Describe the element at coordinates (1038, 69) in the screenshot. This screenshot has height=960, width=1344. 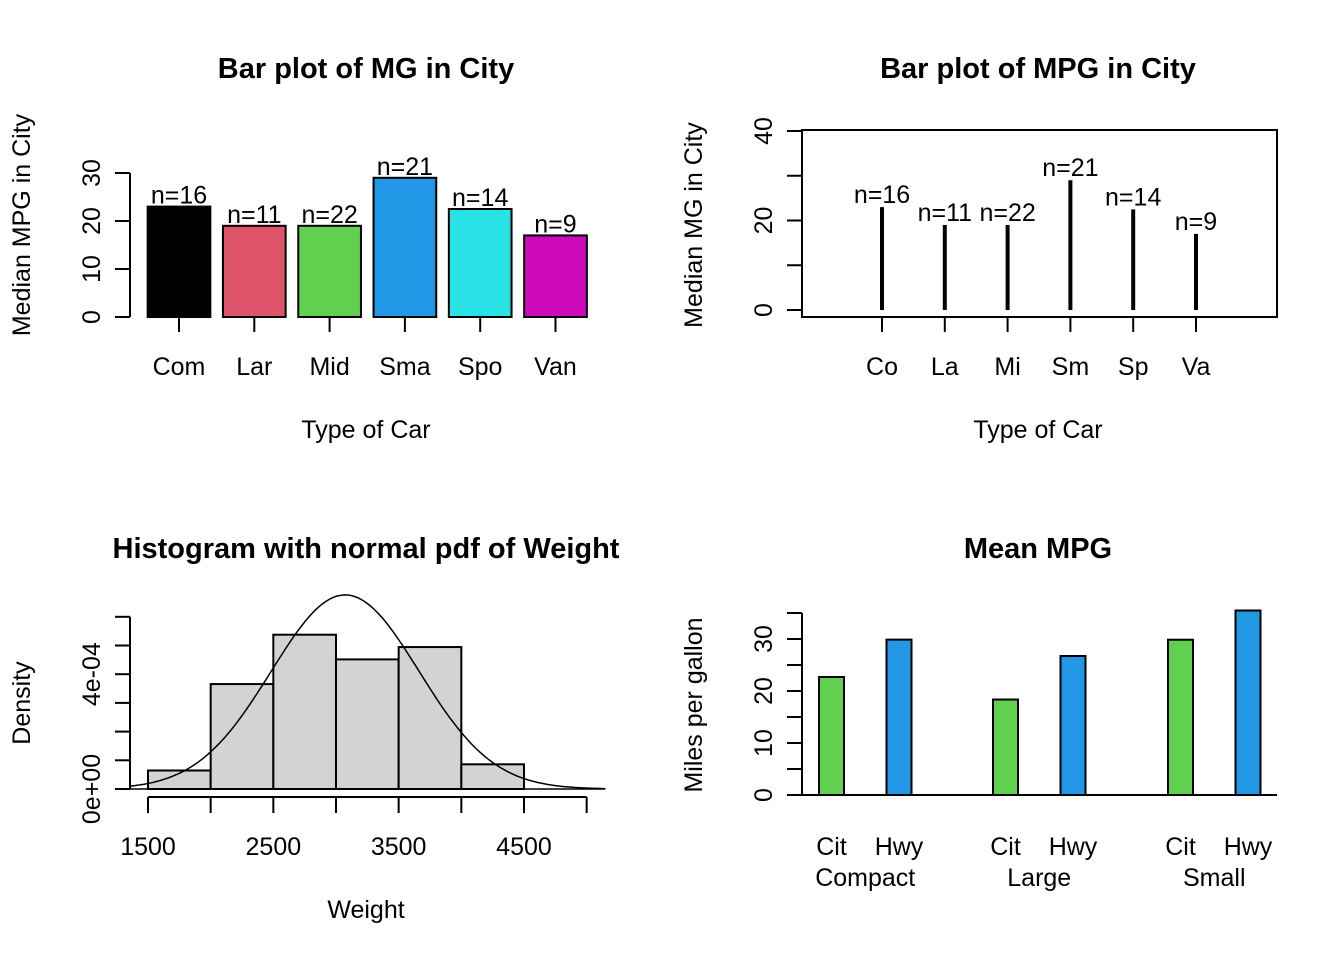
I see `chart-title: Bar plot of MPG in City` at that location.